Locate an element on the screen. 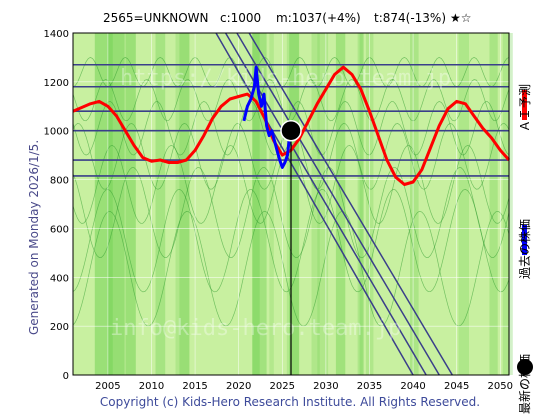  legend: ＡＩ予測 過去の株価 最新の株価 is located at coordinates (525, 249).